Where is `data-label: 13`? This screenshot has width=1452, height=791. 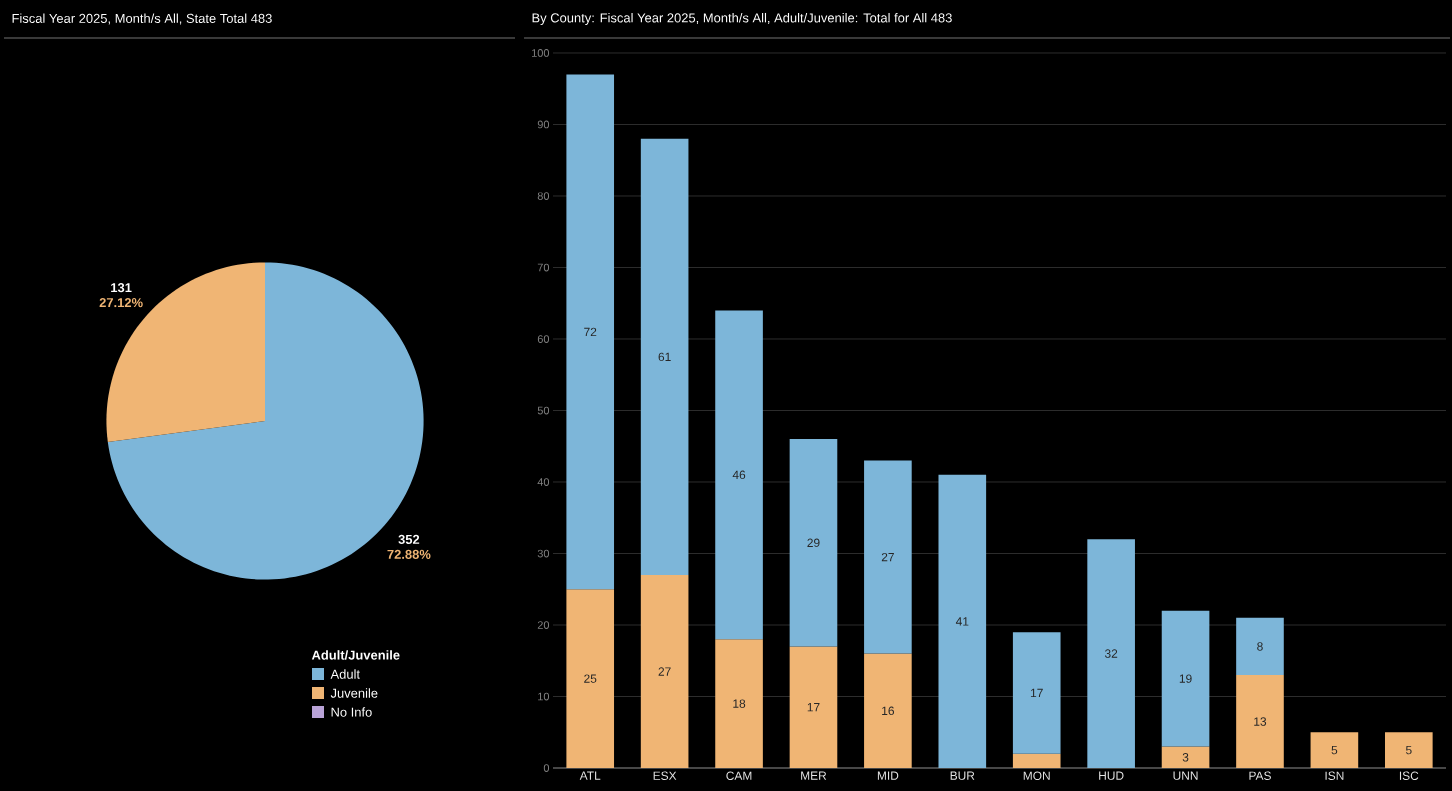
data-label: 13 is located at coordinates (1260, 721).